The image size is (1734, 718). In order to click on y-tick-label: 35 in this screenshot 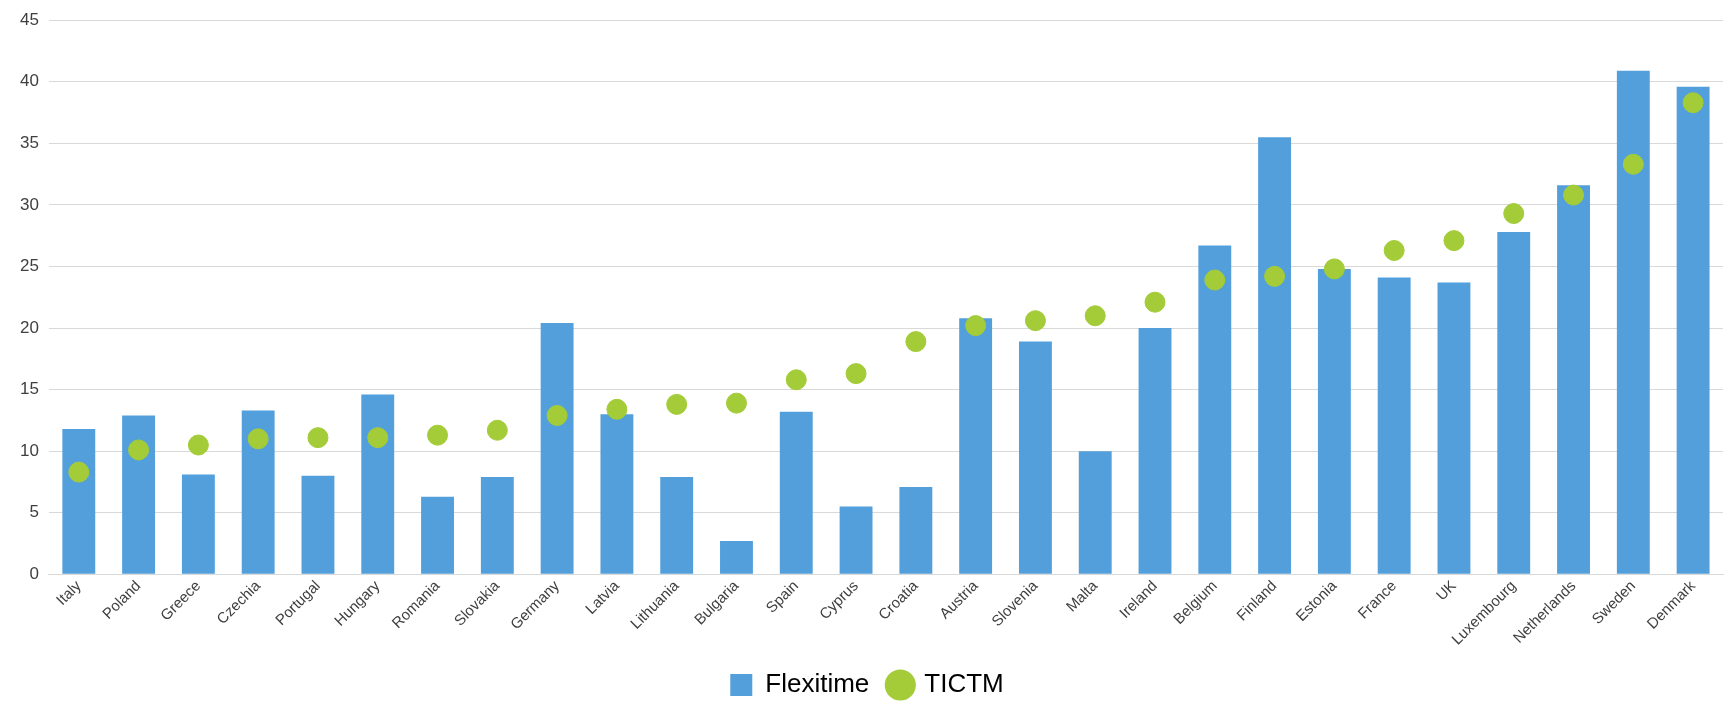, I will do `click(29, 143)`.